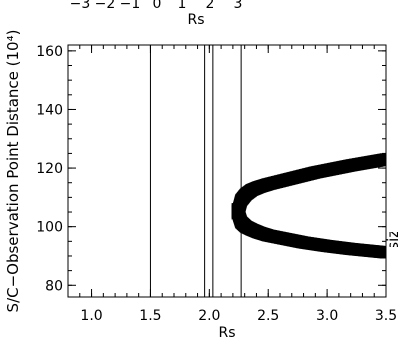  What do you see at coordinates (150, 316) in the screenshot?
I see `x-tick-label: 1.5` at bounding box center [150, 316].